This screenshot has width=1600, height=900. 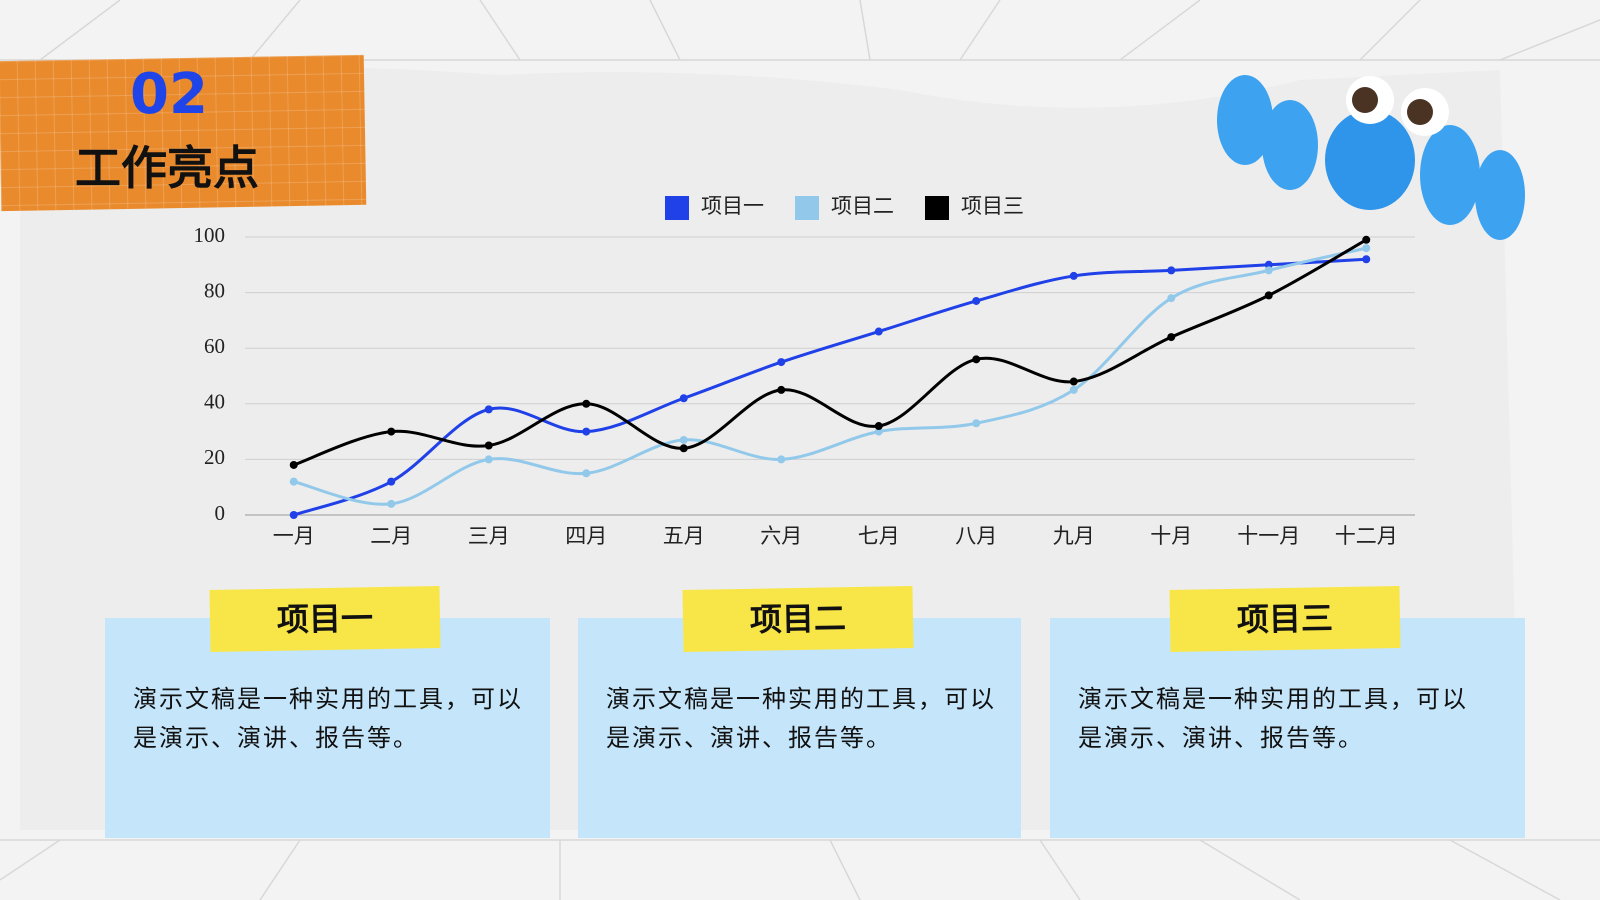 I want to click on x-tick-label: 八月, so click(x=976, y=536).